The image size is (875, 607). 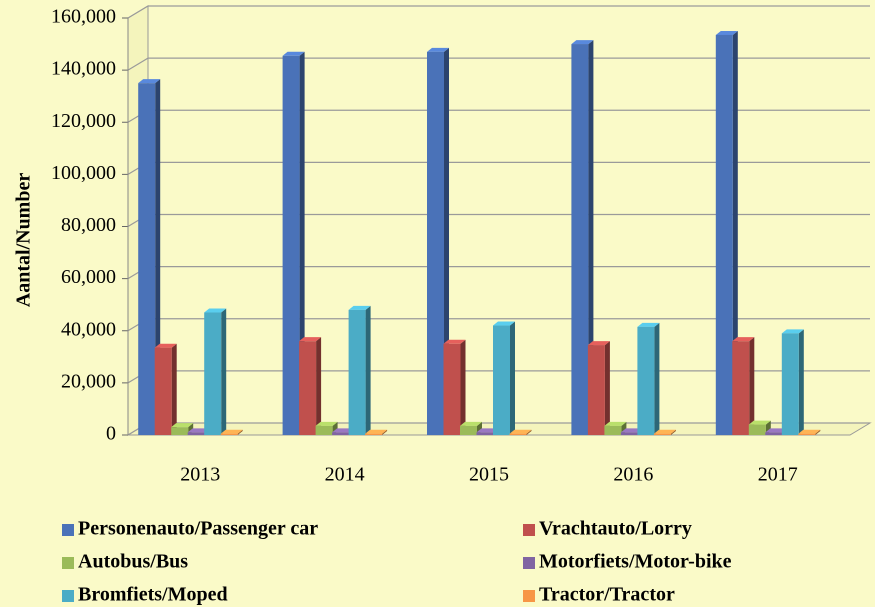 I want to click on y-tick-label: 80,000, so click(x=88, y=225).